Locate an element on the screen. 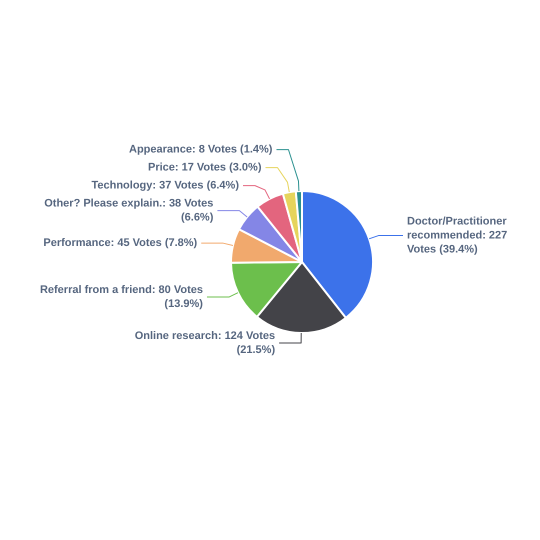 The width and height of the screenshot is (540, 540). slice-label: Price: 17 Votes (3.0%) is located at coordinates (205, 168).